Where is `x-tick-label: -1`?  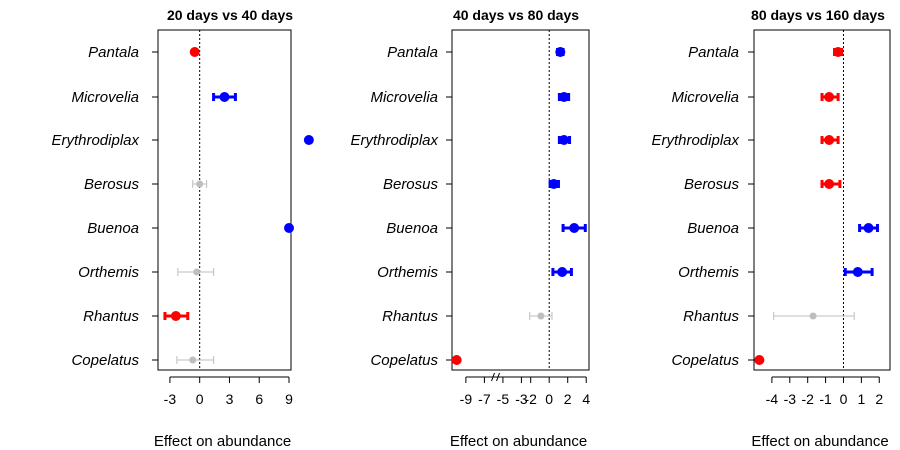 x-tick-label: -1 is located at coordinates (825, 399).